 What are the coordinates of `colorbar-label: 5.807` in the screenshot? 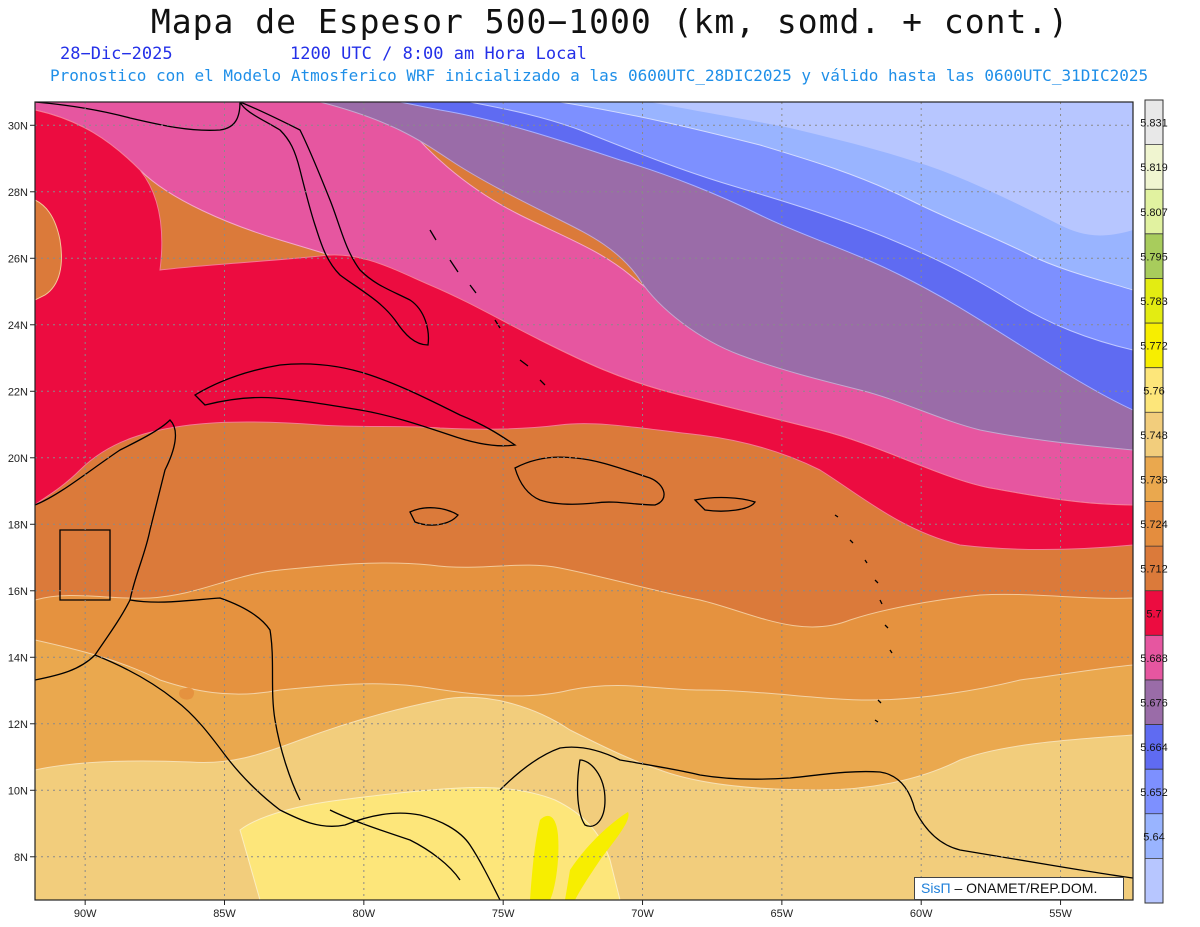 It's located at (1154, 213).